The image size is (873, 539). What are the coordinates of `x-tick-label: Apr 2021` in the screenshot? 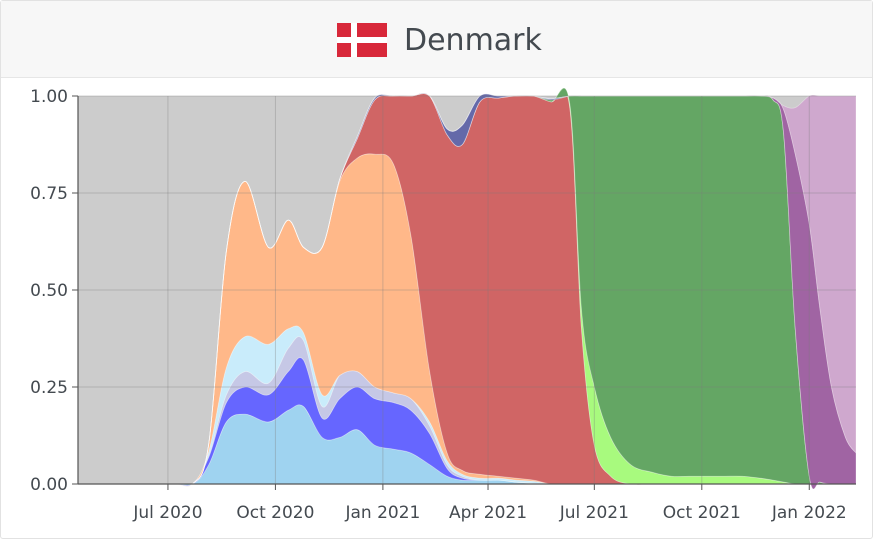 It's located at (488, 513).